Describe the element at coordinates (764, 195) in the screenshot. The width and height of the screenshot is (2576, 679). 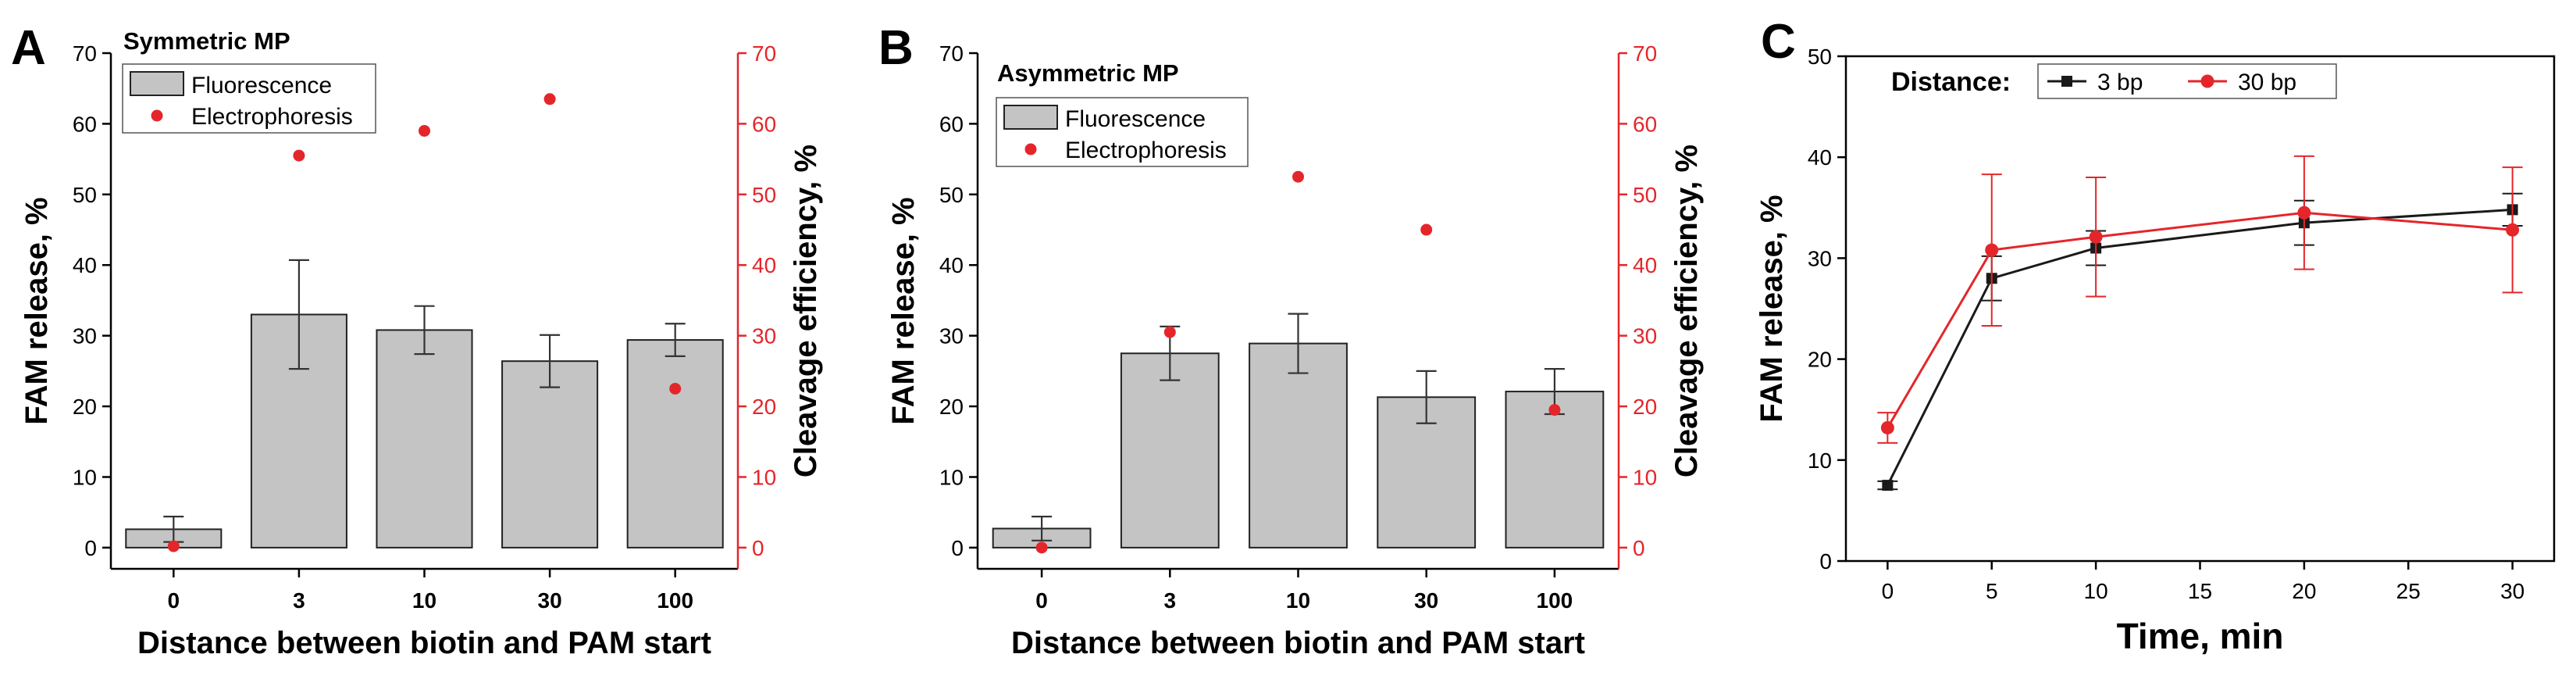
I see `y-right-tick-label: 50` at that location.